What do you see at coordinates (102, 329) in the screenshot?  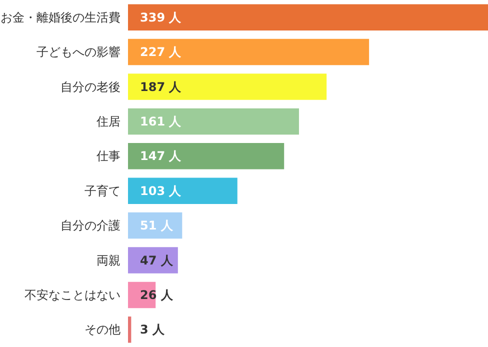 I see `y-tick-label: その他` at bounding box center [102, 329].